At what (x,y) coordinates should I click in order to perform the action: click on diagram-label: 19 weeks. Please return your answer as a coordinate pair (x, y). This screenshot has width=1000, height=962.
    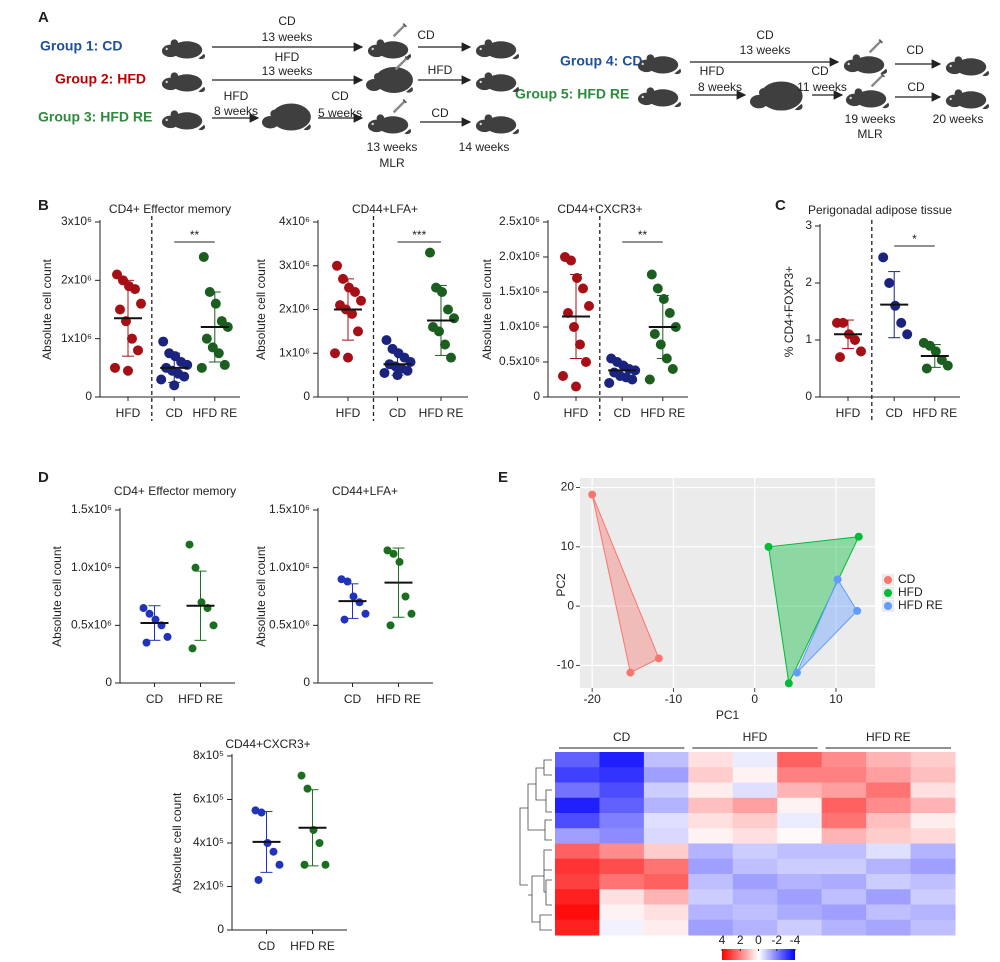
    Looking at the image, I should click on (870, 119).